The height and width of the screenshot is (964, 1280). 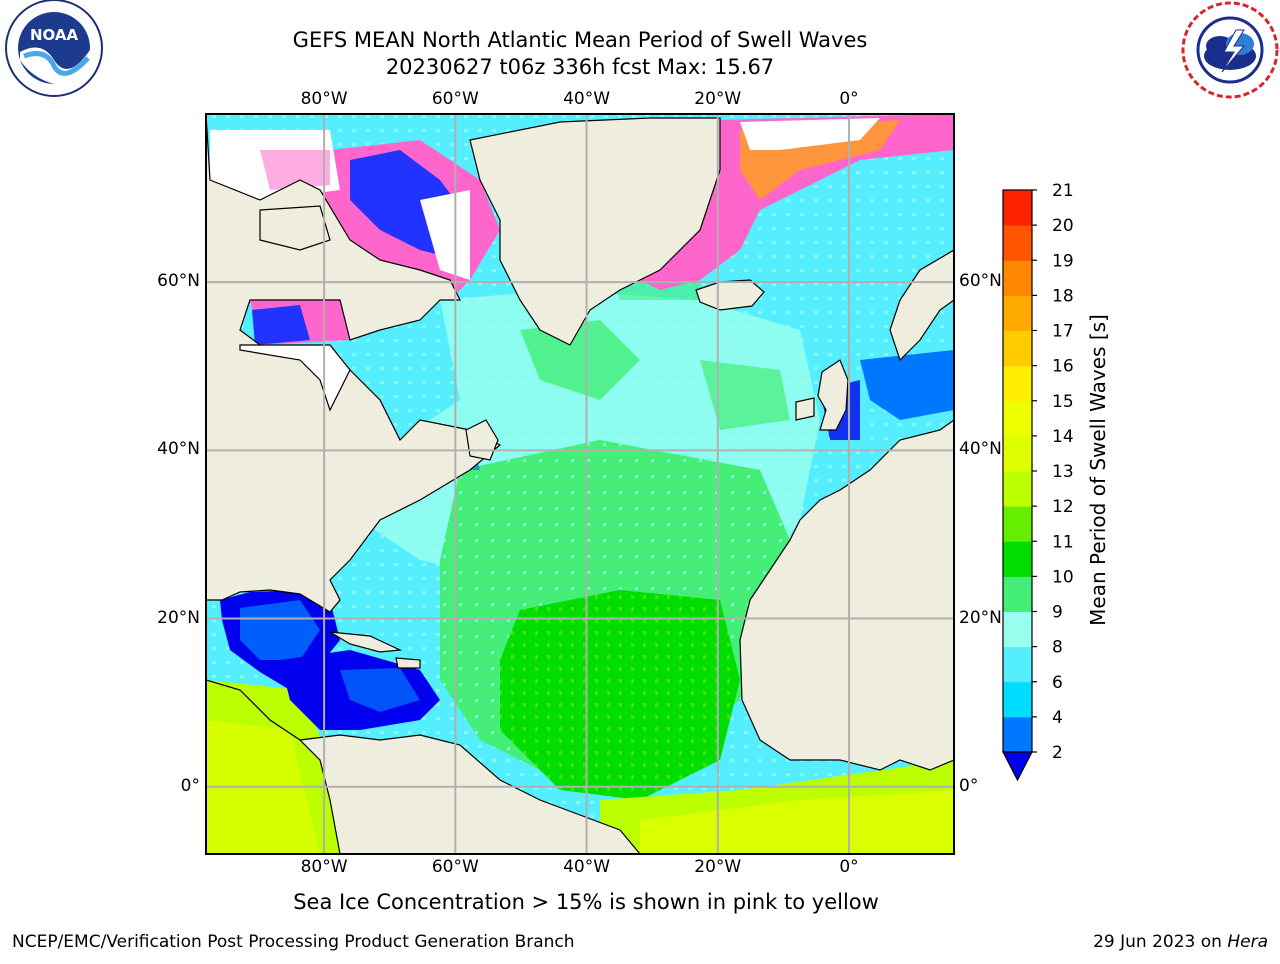 I want to click on footer-host: Hera, so click(x=1247, y=942).